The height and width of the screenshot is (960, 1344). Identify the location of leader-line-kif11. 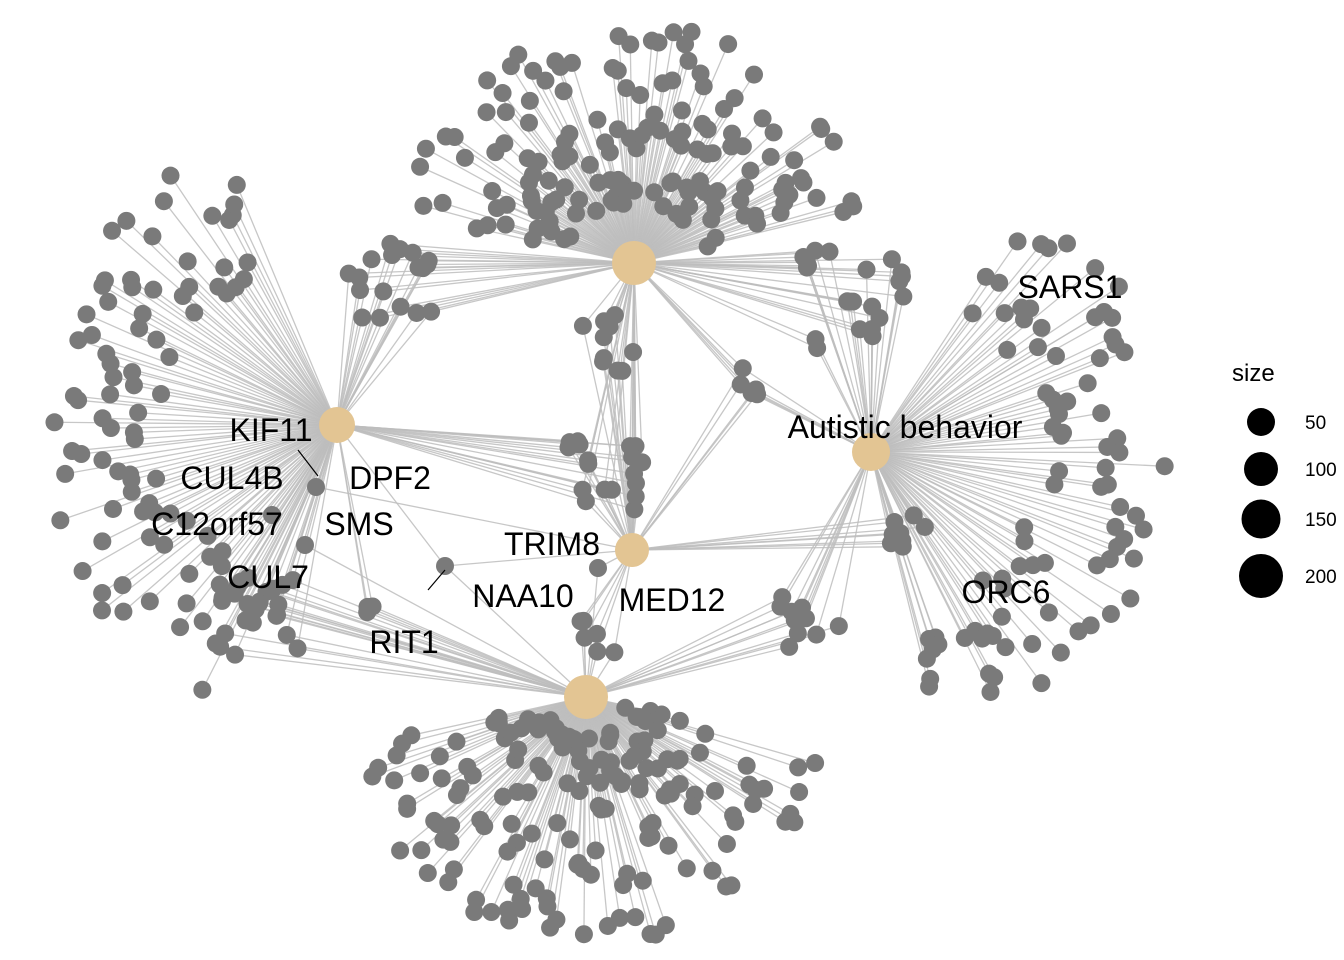
(308, 463).